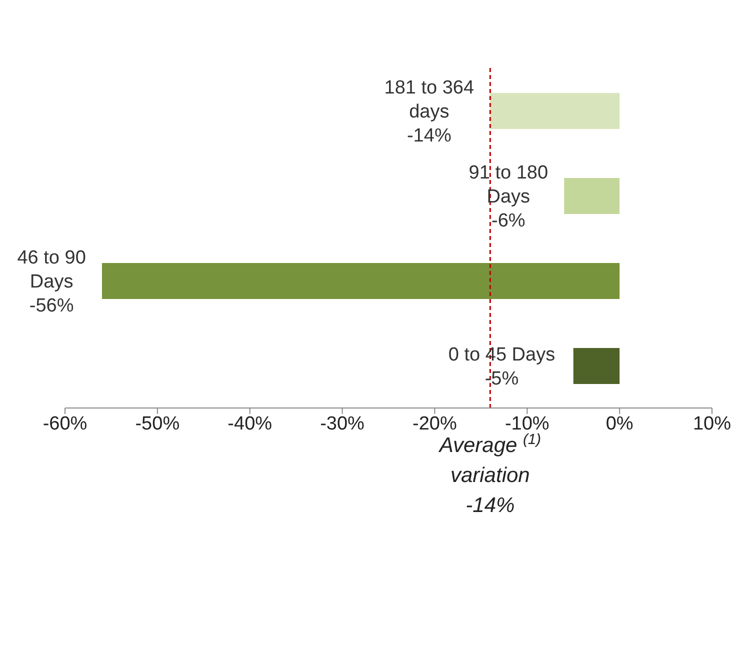 This screenshot has height=659, width=738. Describe the element at coordinates (429, 136) in the screenshot. I see `data-label: -14%` at that location.